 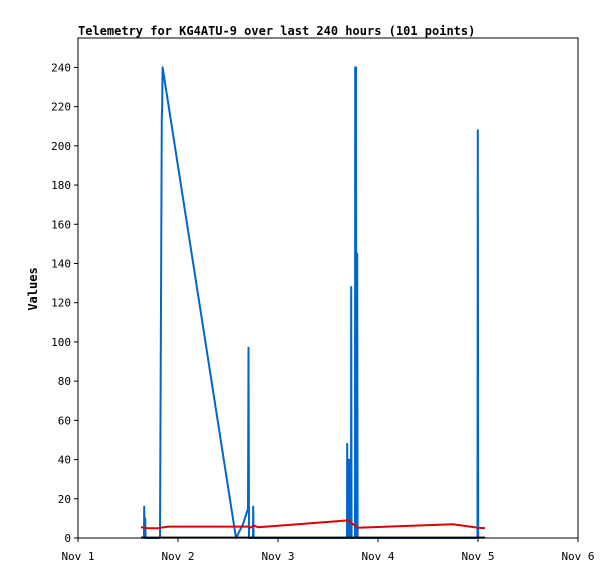 What do you see at coordinates (33, 288) in the screenshot?
I see `y-axis-label: Values` at bounding box center [33, 288].